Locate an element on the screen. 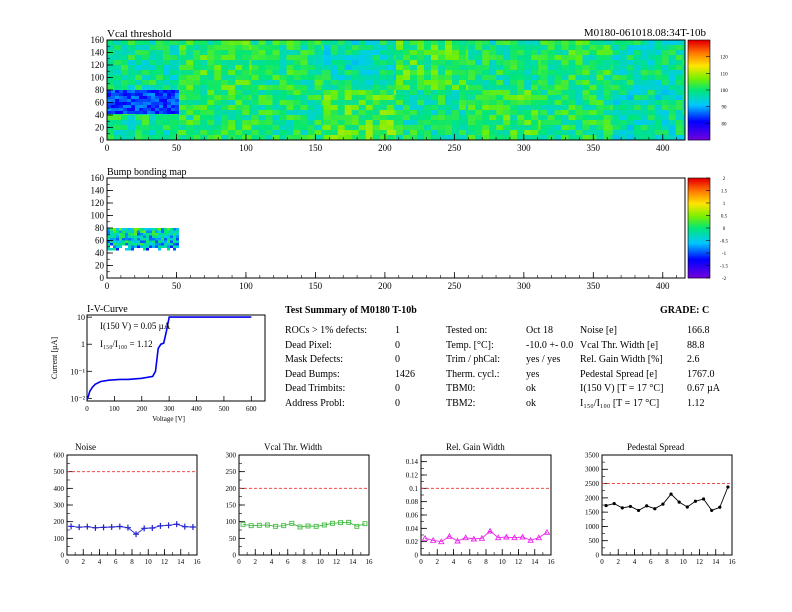  bump-x-tick-label: 350 is located at coordinates (594, 286).